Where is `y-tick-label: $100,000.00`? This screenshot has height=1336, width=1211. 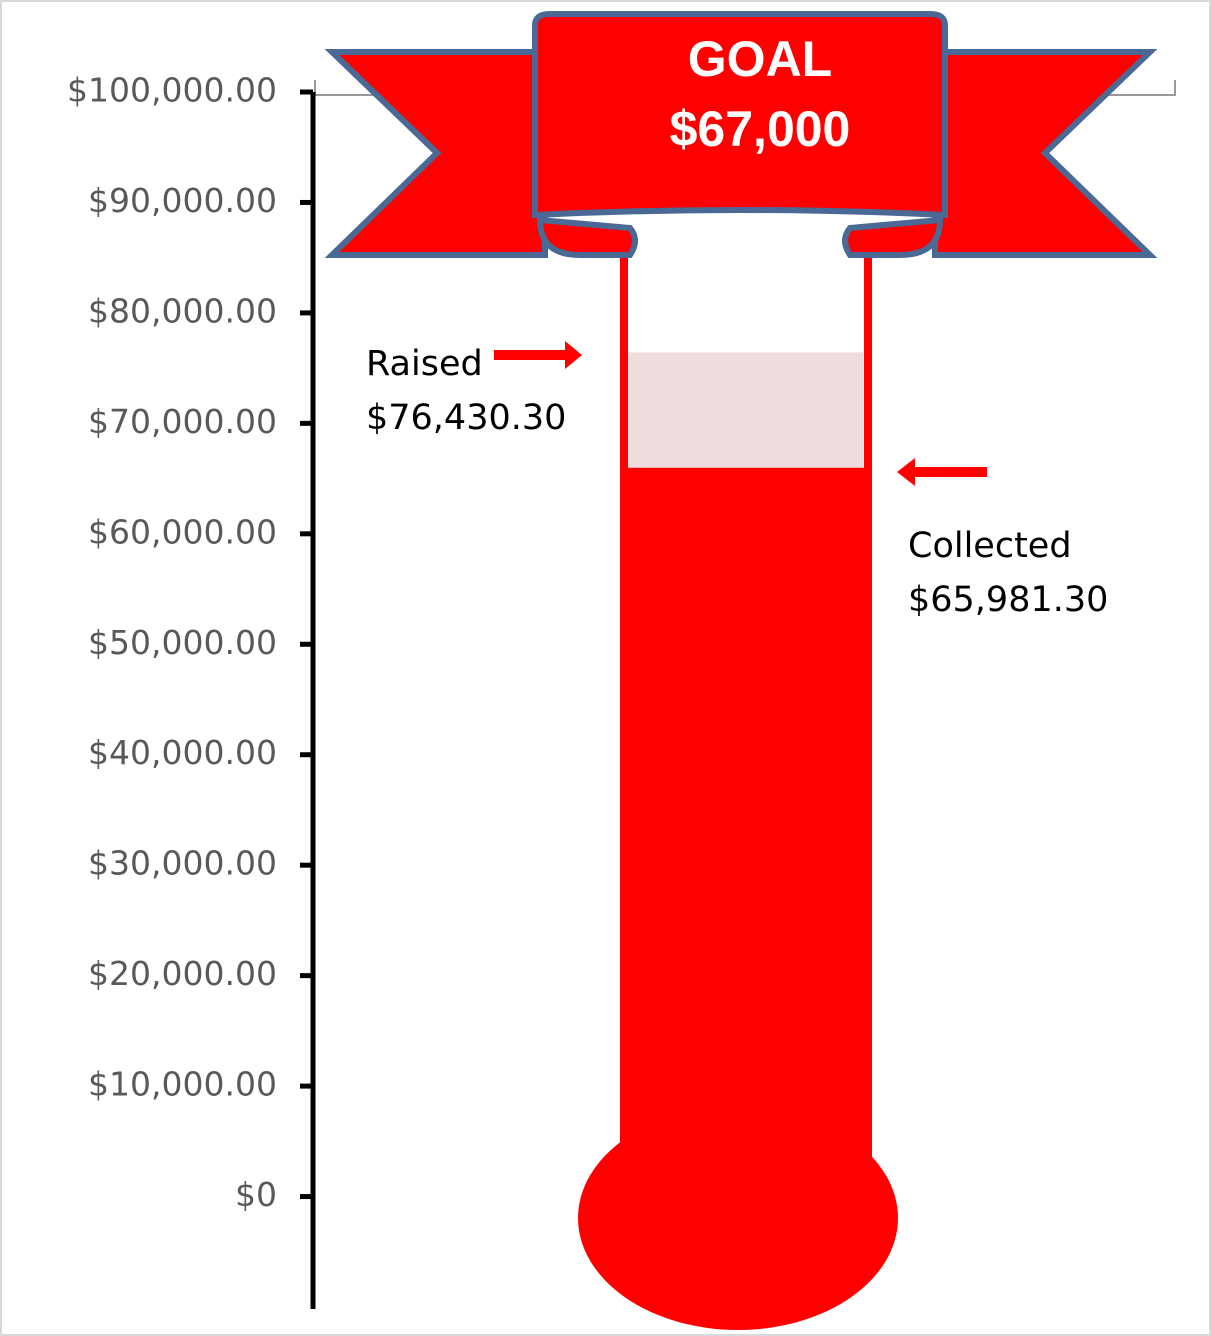 y-tick-label: $100,000.00 is located at coordinates (172, 90).